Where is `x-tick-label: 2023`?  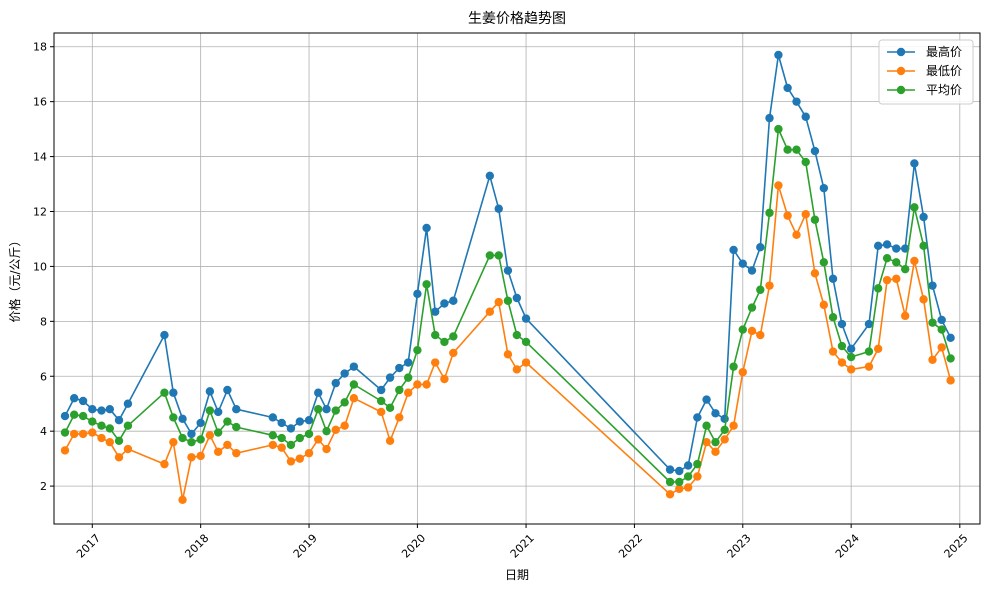 x-tick-label: 2023 is located at coordinates (739, 546).